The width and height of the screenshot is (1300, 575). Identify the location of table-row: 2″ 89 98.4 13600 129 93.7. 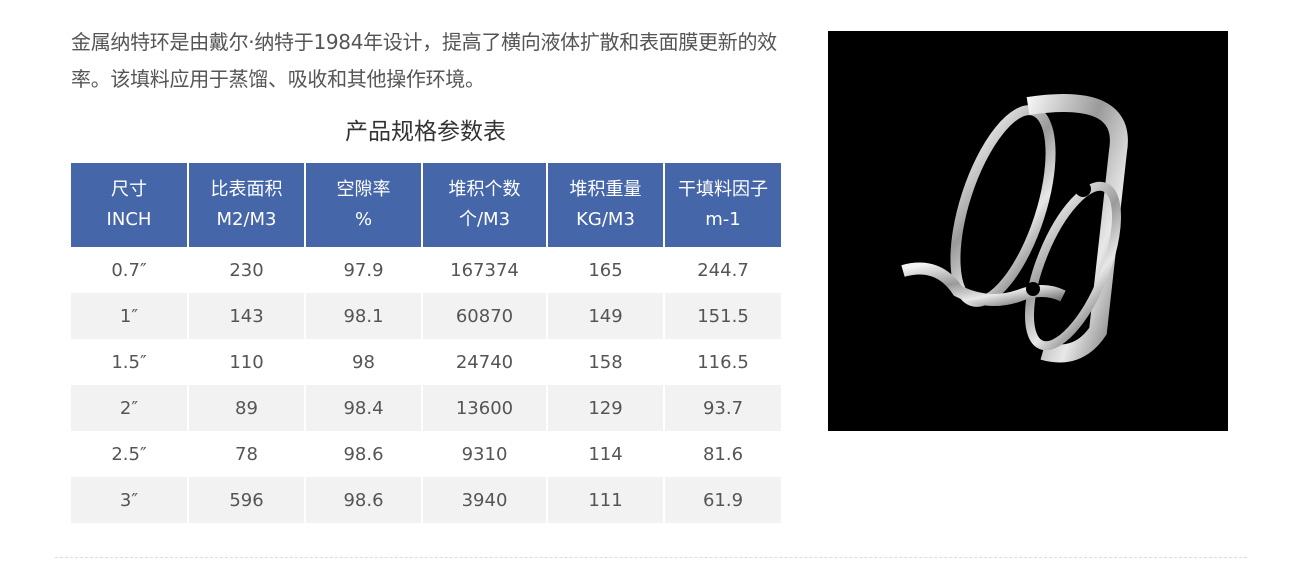
(426, 408).